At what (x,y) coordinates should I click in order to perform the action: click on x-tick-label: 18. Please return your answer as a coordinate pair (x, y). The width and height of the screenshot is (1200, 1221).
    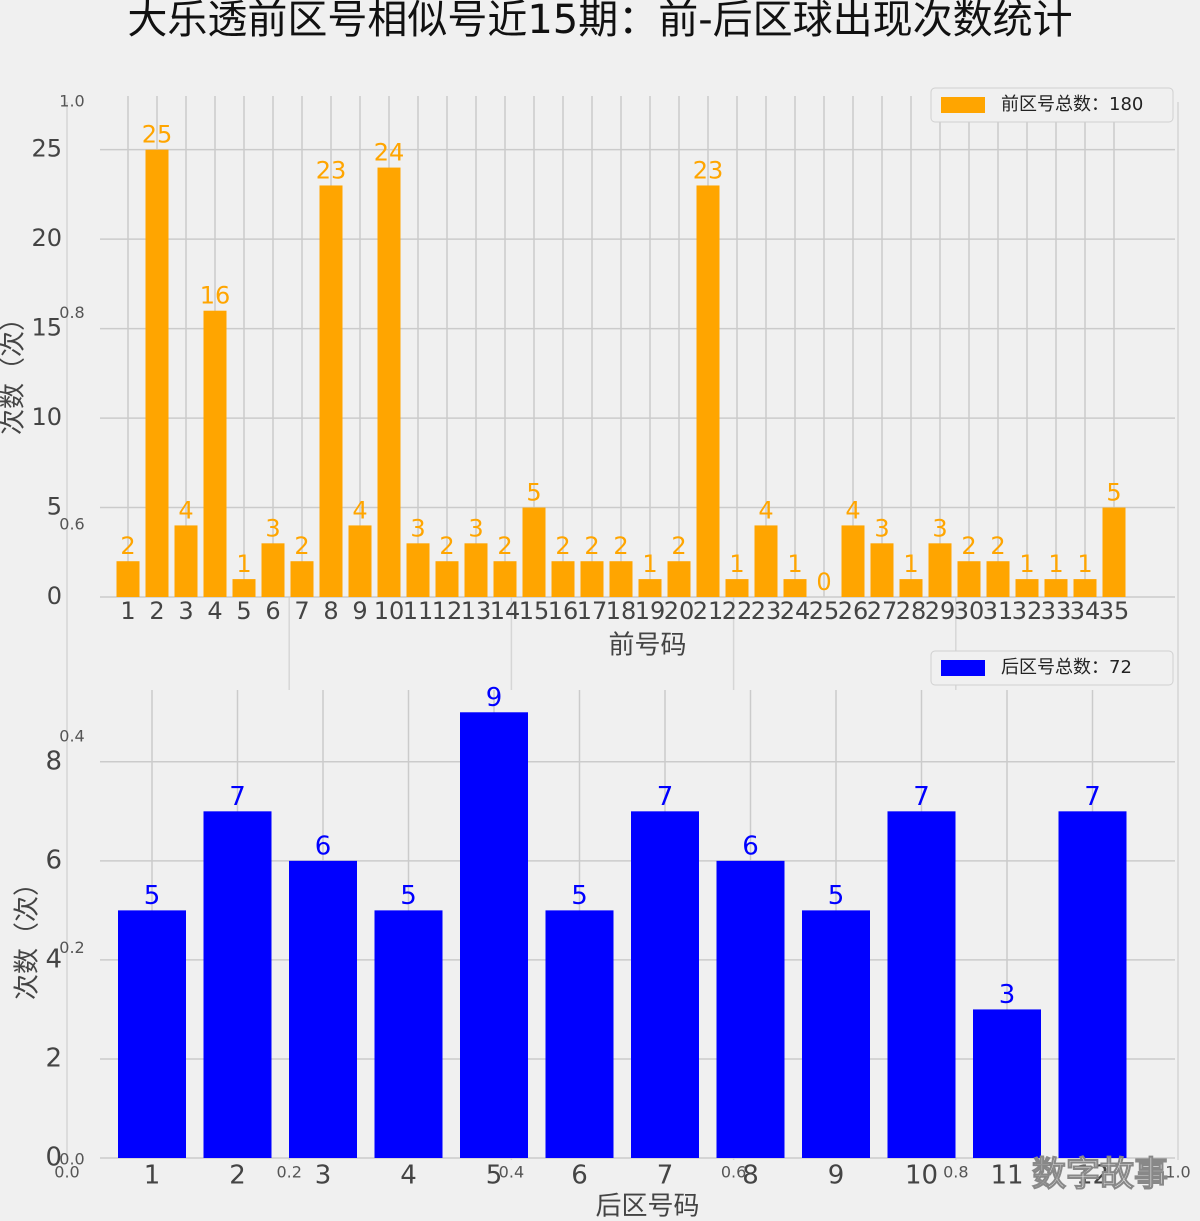
    Looking at the image, I should click on (621, 611).